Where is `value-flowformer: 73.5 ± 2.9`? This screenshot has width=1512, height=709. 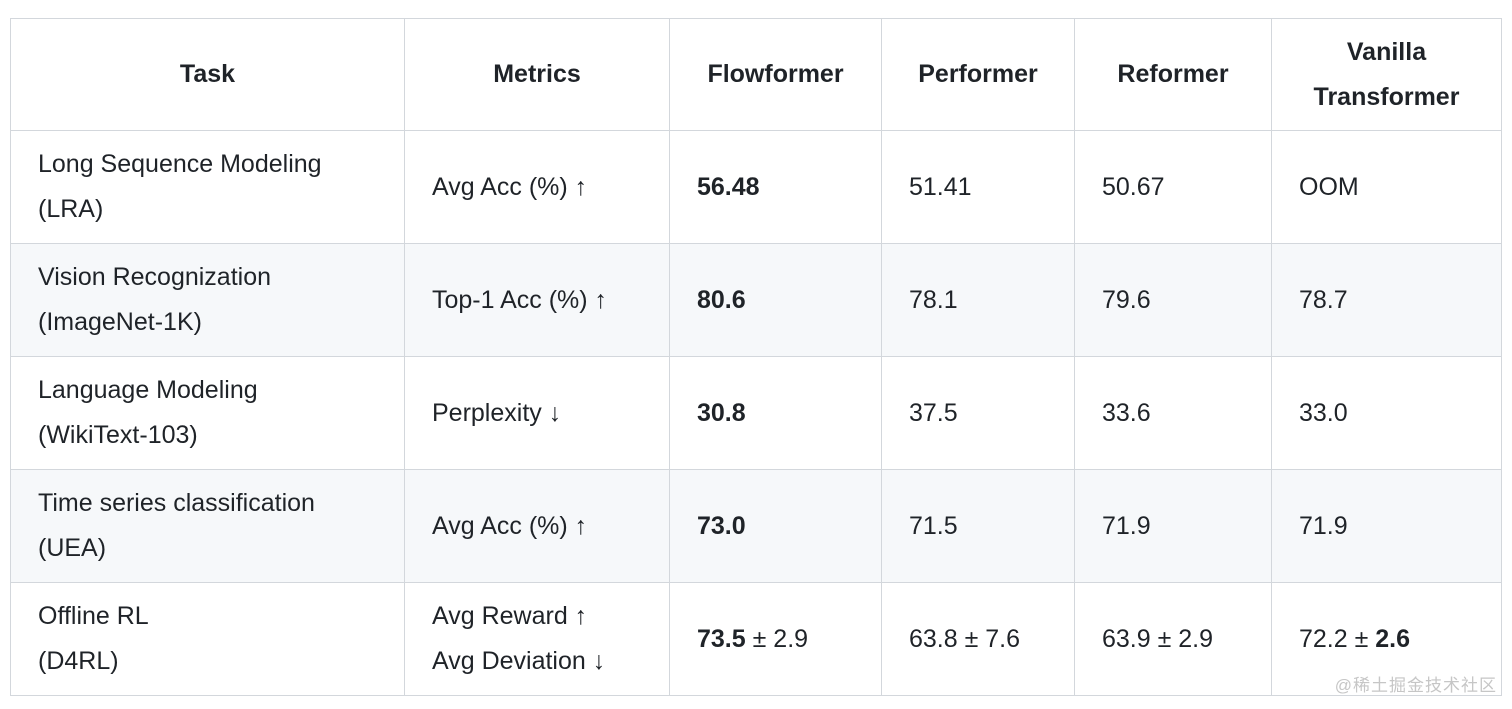 value-flowformer: 73.5 ± 2.9 is located at coordinates (775, 639).